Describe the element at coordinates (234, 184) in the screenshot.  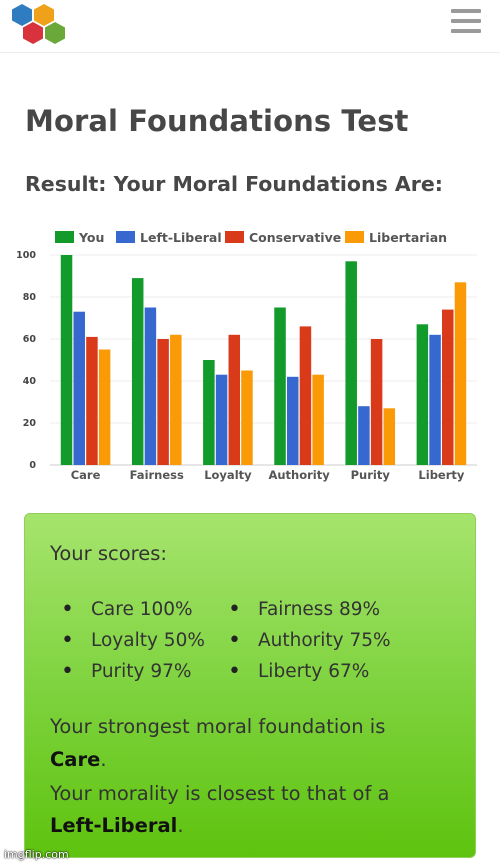
I see `result-heading: Result: Your Moral Foundations Are:` at that location.